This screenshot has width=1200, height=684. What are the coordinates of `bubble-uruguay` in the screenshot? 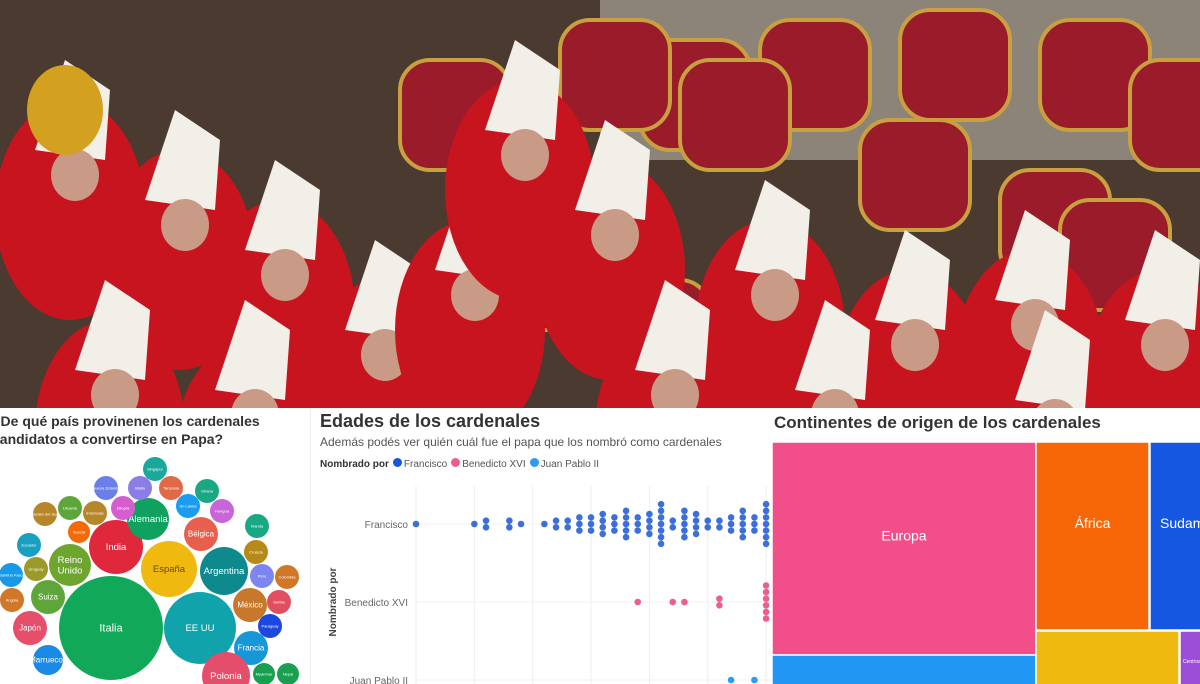 It's located at (36, 569).